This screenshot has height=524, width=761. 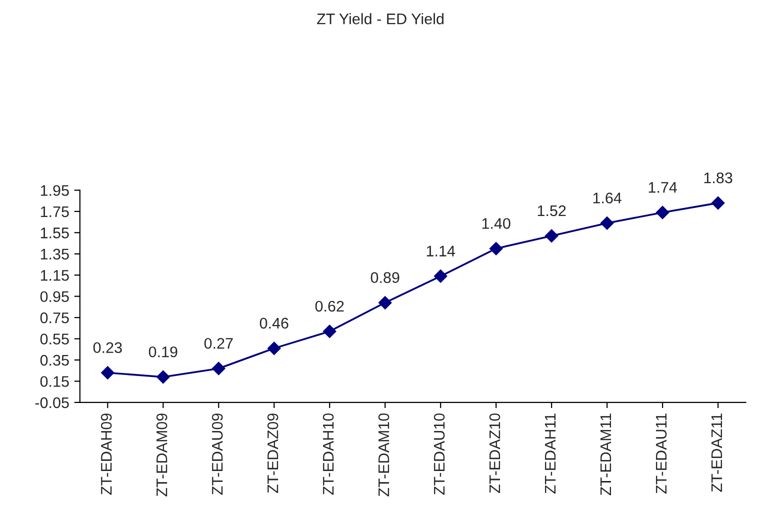 What do you see at coordinates (494, 453) in the screenshot?
I see `x-tick-label: ZT-EDAZ10` at bounding box center [494, 453].